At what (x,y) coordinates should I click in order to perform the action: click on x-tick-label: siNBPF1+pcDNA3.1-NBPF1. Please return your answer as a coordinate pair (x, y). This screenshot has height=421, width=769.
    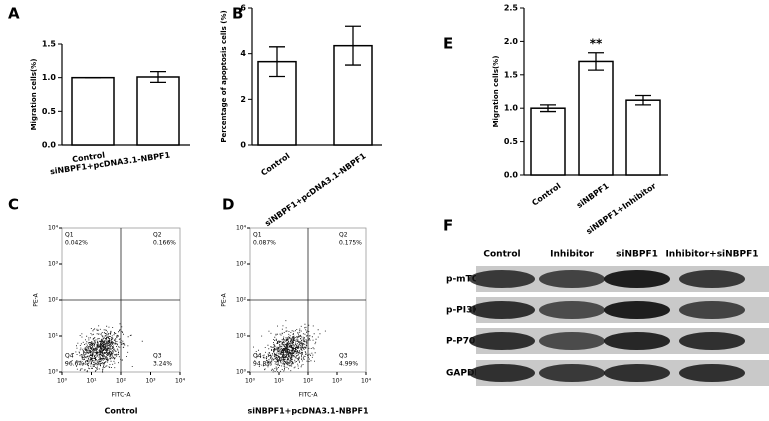
    Looking at the image, I should click on (110, 163).